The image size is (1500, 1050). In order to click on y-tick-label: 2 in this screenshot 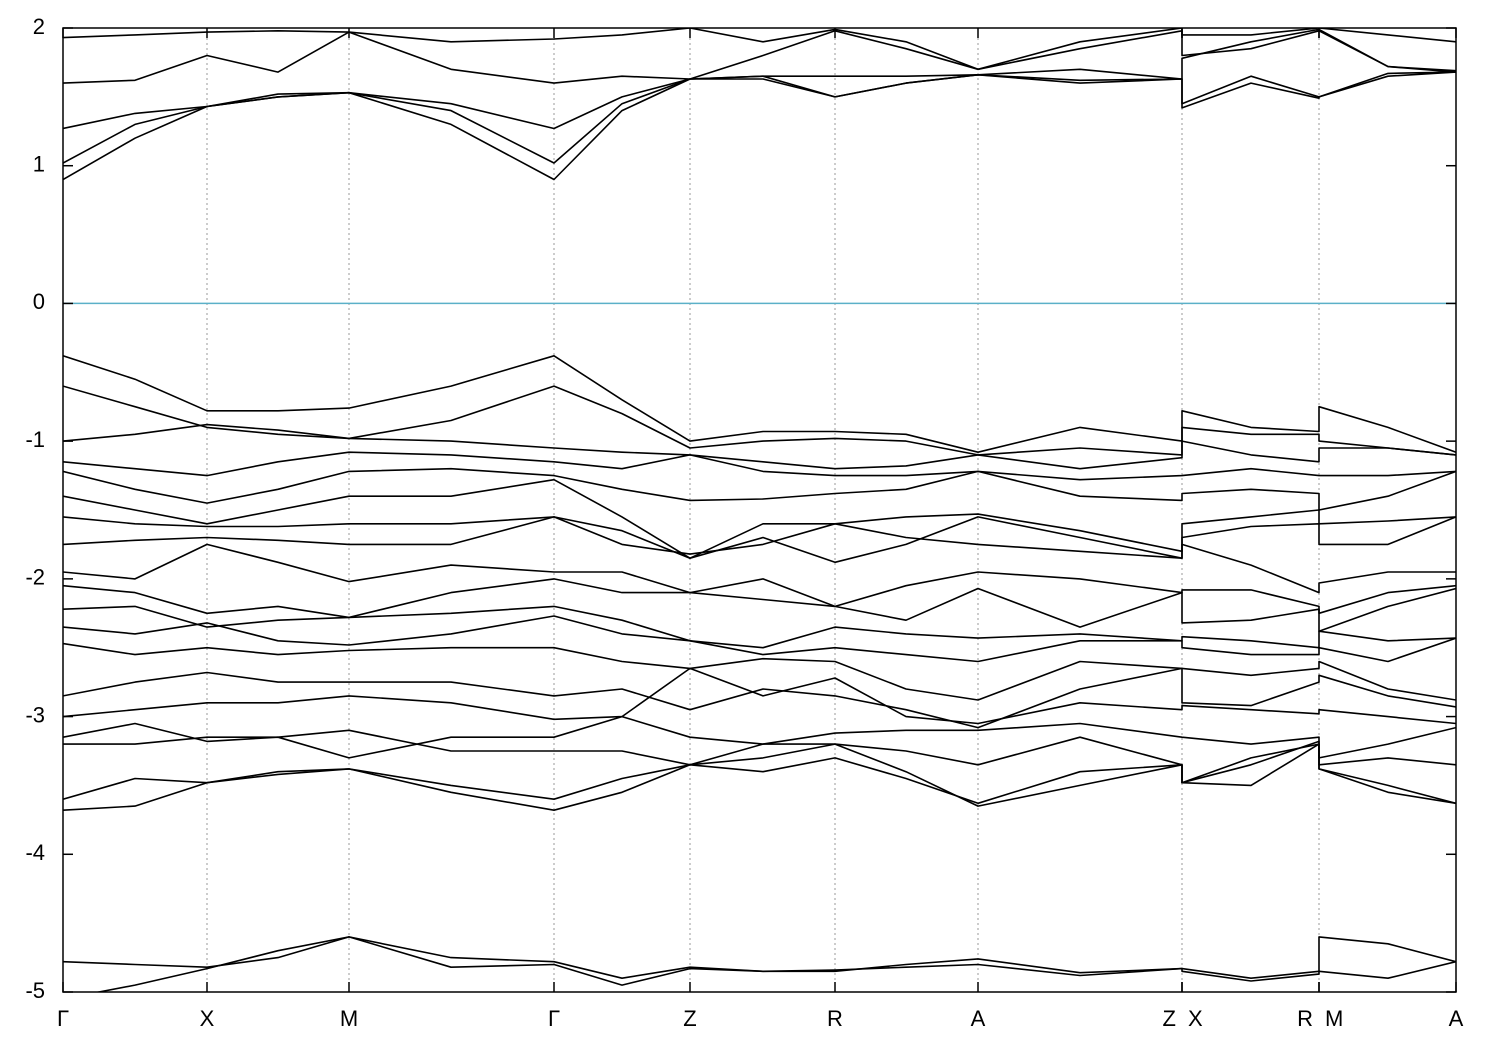, I will do `click(39, 26)`.